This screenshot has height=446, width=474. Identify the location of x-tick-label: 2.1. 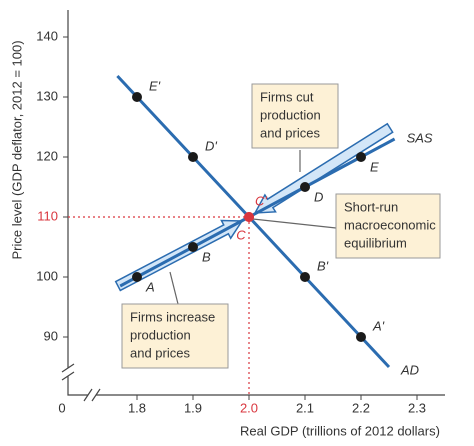
(305, 407).